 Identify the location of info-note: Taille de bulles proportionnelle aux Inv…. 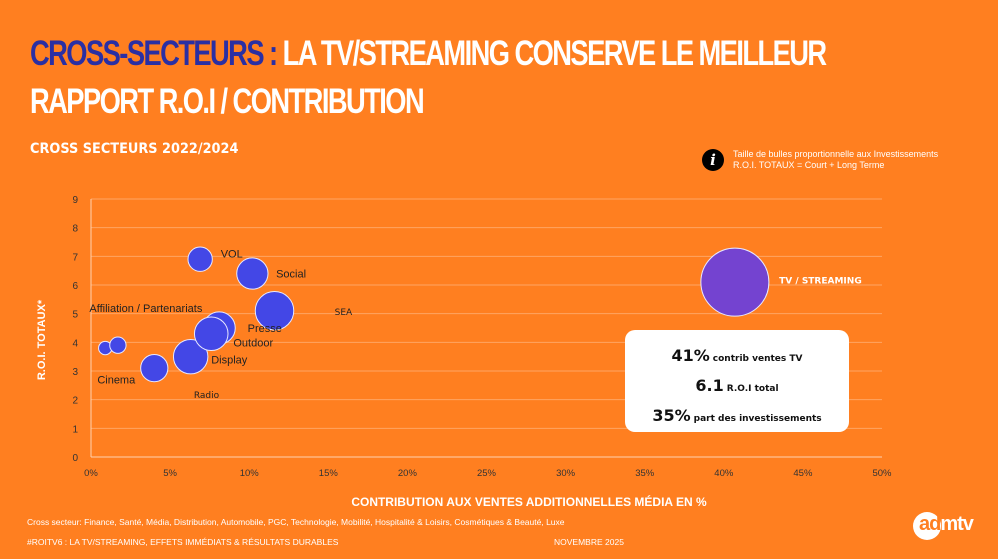
(835, 160).